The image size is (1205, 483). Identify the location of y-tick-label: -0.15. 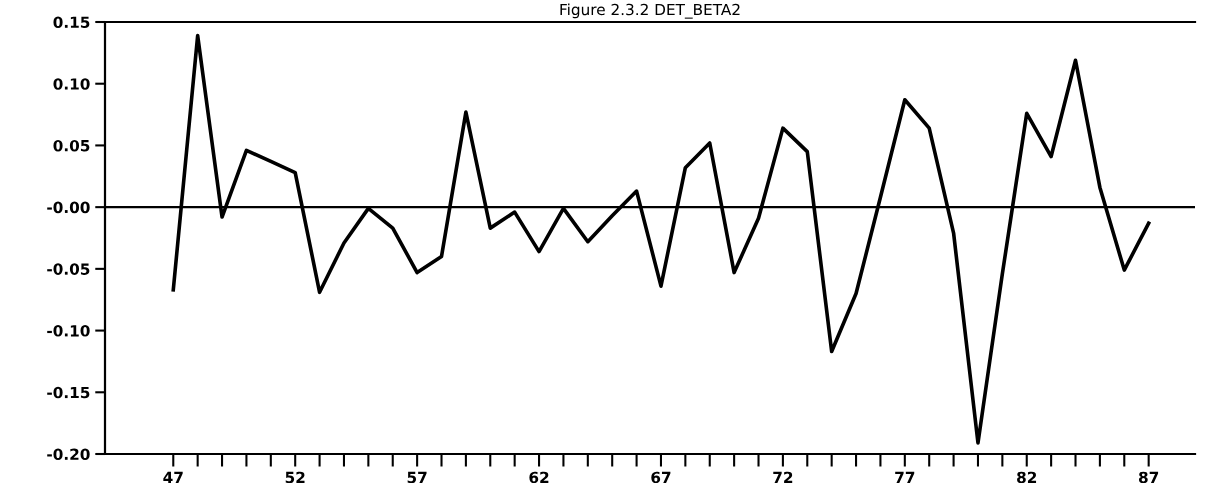
(68, 392).